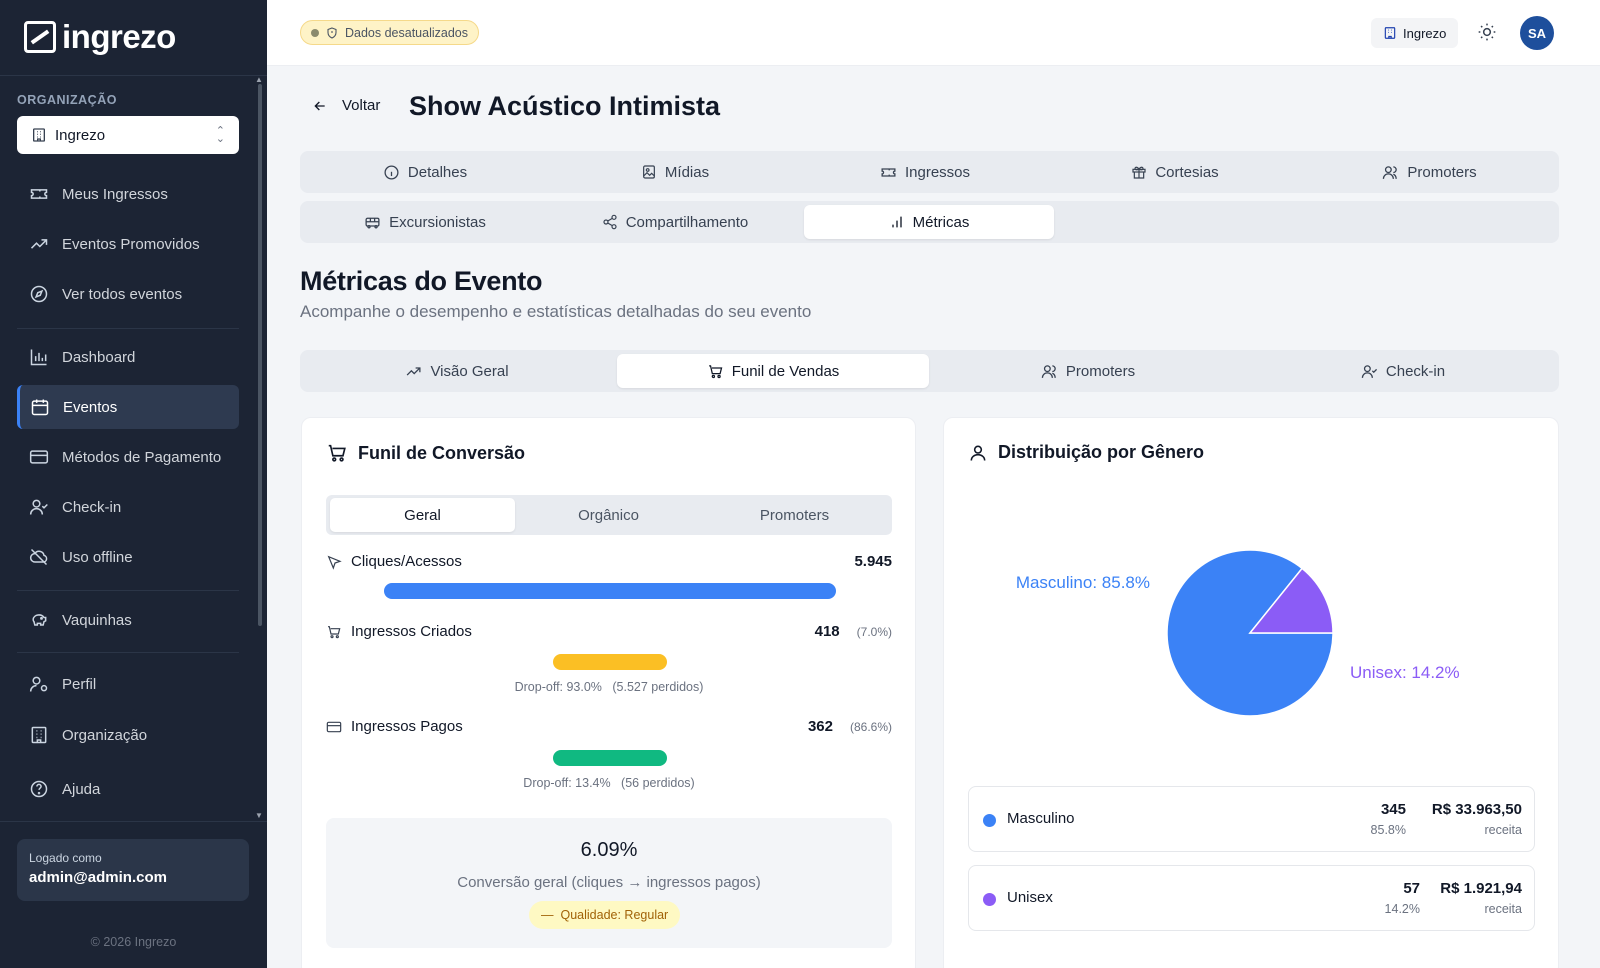  Describe the element at coordinates (40, 37) in the screenshot. I see `logo-mark-icon` at that location.